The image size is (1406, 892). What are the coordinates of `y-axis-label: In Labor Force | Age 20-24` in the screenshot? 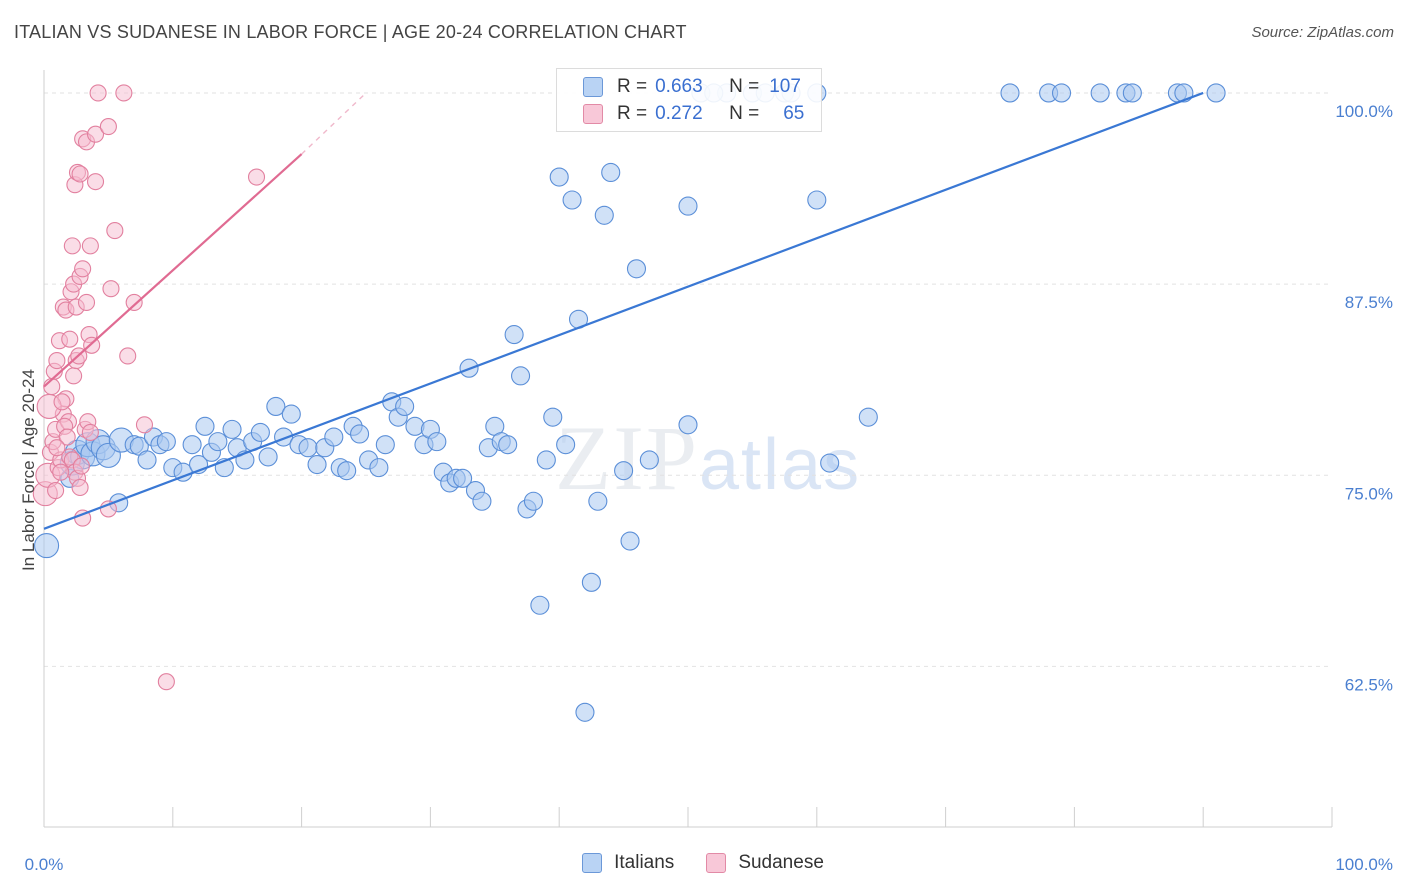 It's located at (28, 470).